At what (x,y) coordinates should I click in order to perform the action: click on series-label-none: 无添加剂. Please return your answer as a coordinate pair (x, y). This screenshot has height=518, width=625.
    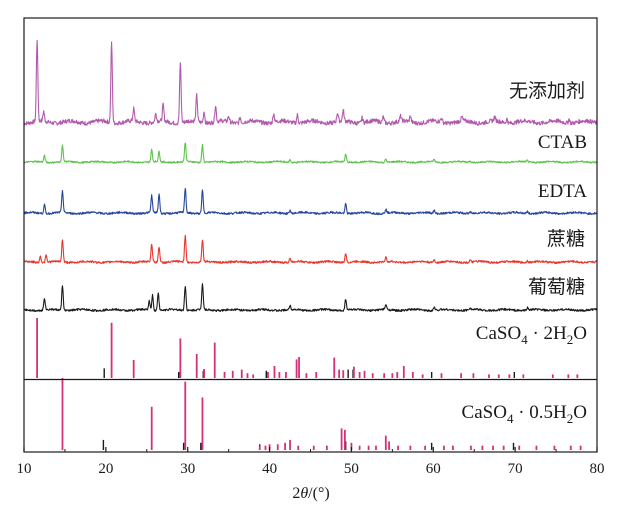
    Looking at the image, I should click on (547, 91).